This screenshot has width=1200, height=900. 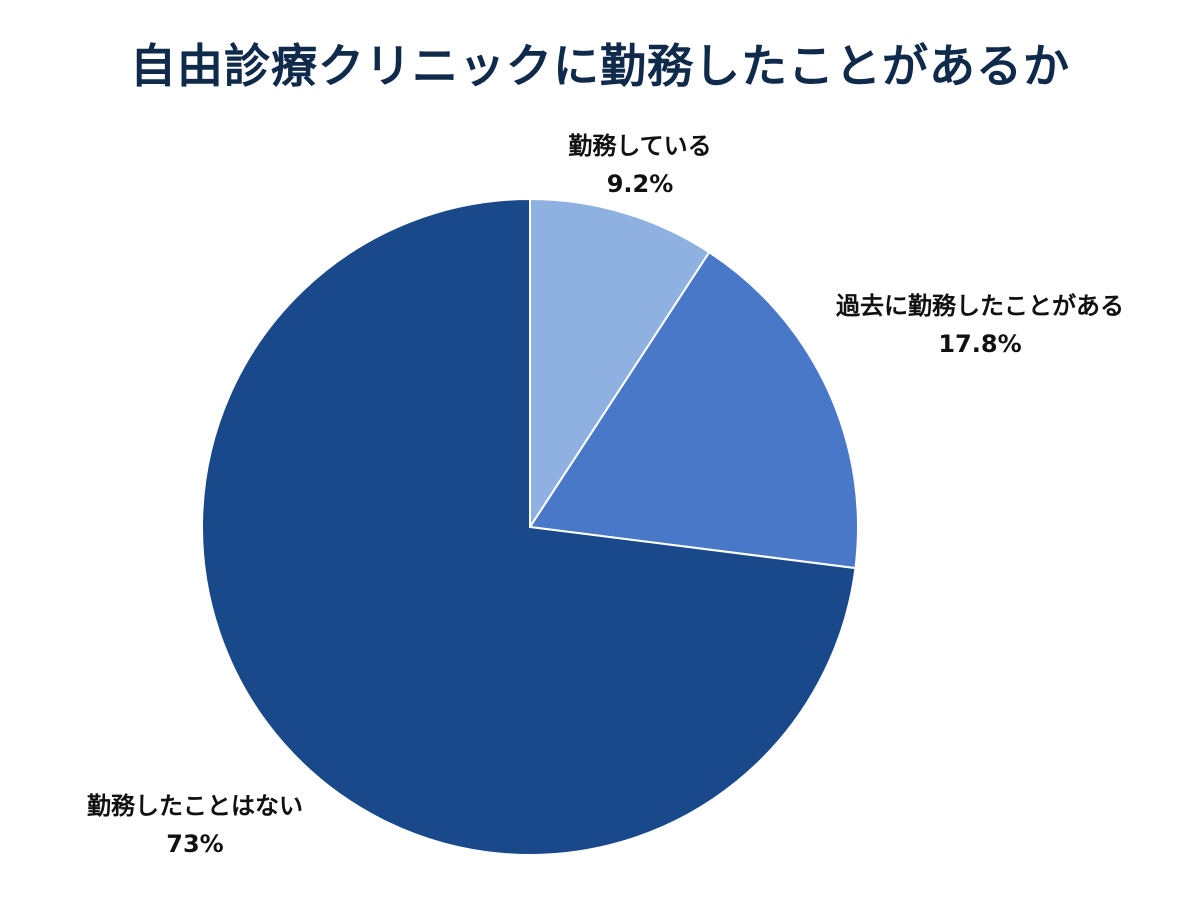 I want to click on slice-label-worked-before-value: 17.8%, so click(x=980, y=344).